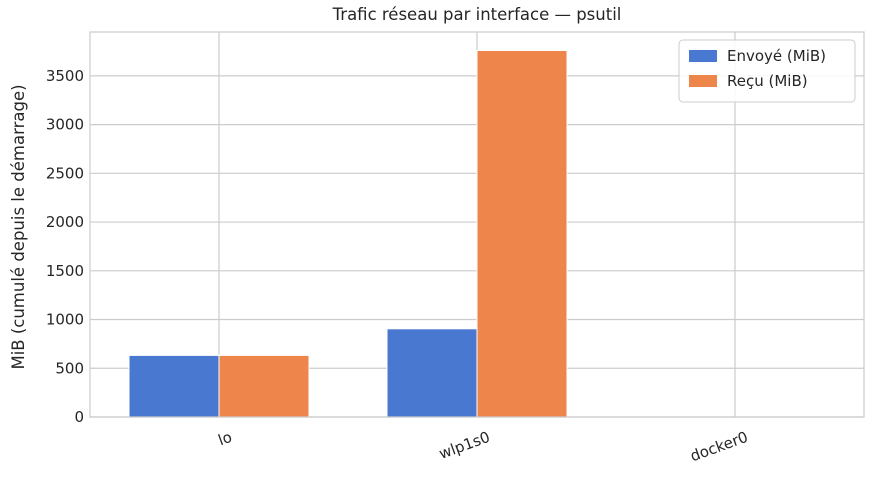 This screenshot has height=480, width=874. Describe the element at coordinates (719, 446) in the screenshot. I see `x-tick-label: docker0` at that location.